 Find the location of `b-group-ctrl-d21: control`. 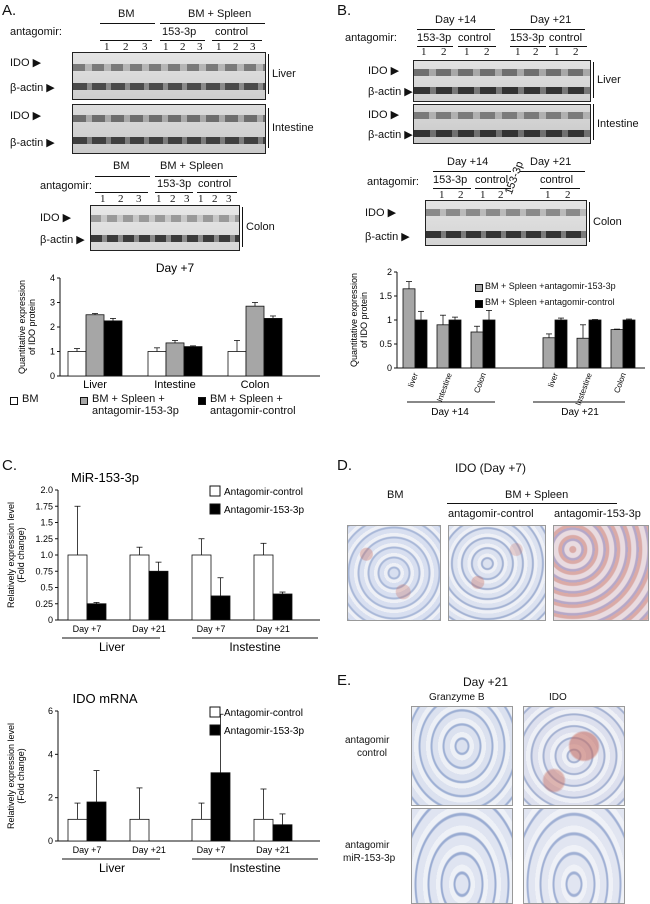

b-group-ctrl-d21: control is located at coordinates (566, 38).